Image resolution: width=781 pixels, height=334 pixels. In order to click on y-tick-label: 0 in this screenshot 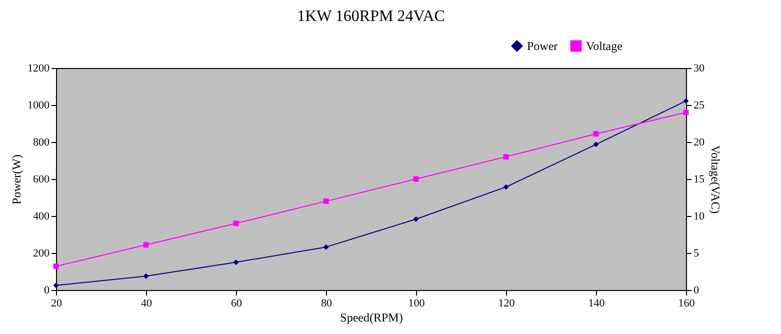, I will do `click(47, 290)`.